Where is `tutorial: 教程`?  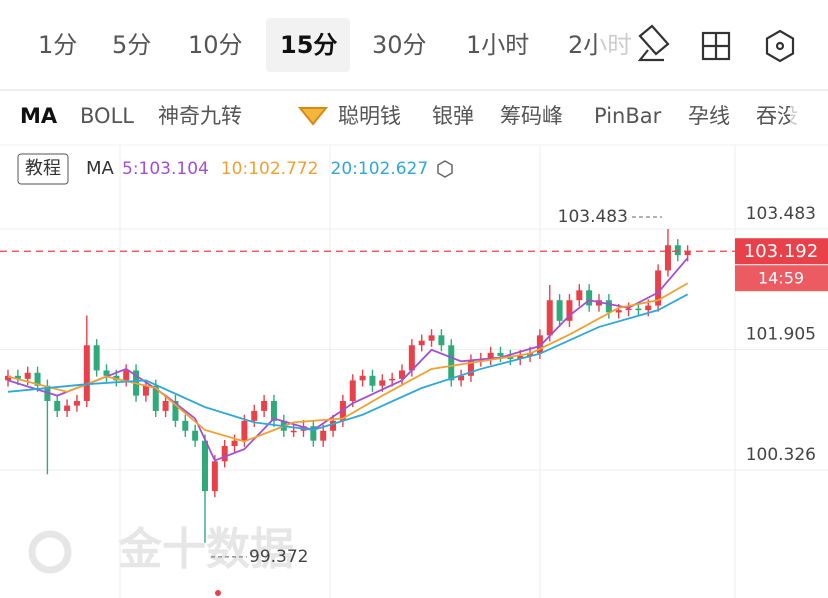 tutorial: 教程 is located at coordinates (43, 168).